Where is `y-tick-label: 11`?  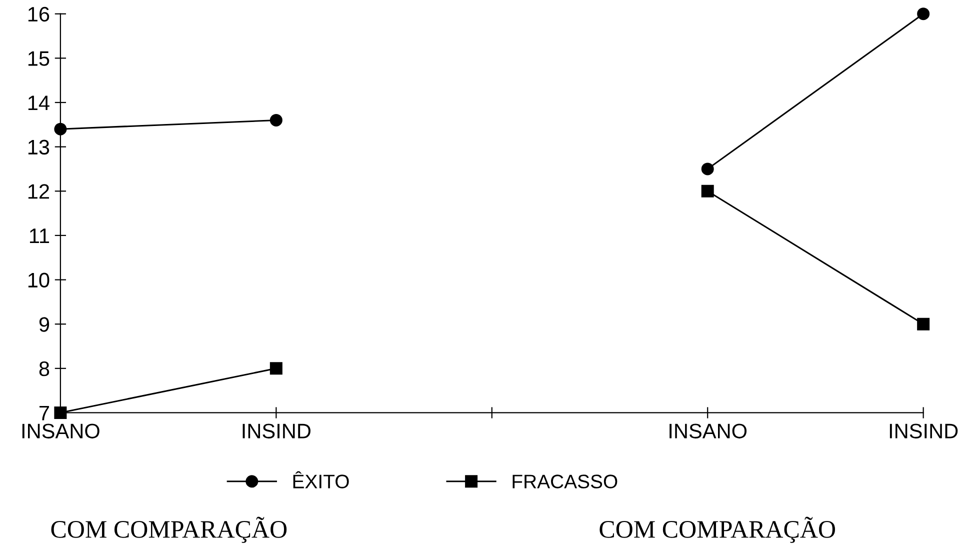
y-tick-label: 11 is located at coordinates (40, 235).